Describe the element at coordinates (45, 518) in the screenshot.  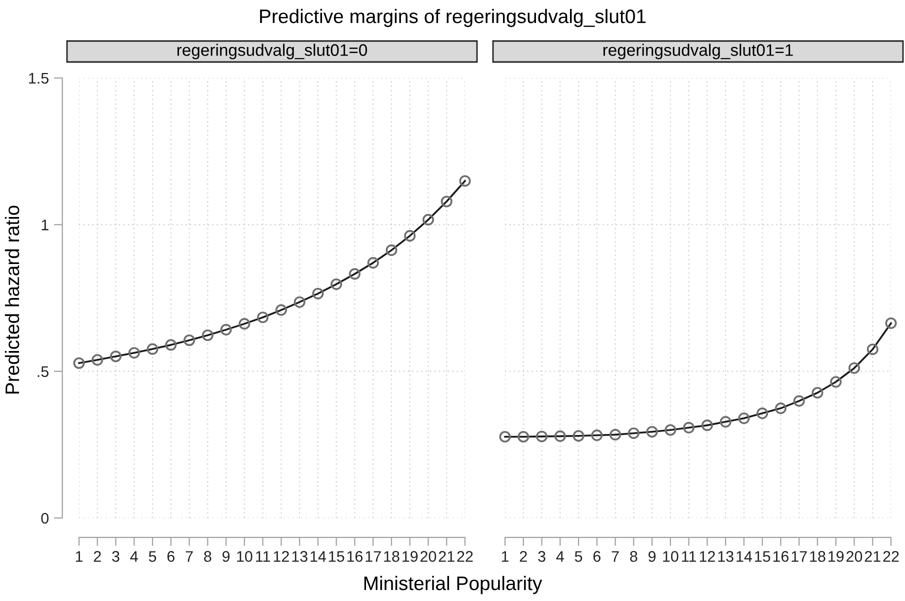
I see `y-tick-label: 0` at that location.